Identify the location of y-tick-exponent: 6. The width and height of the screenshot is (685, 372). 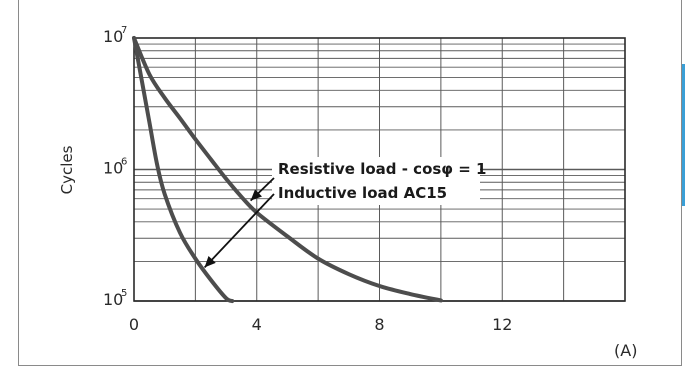
(124, 162).